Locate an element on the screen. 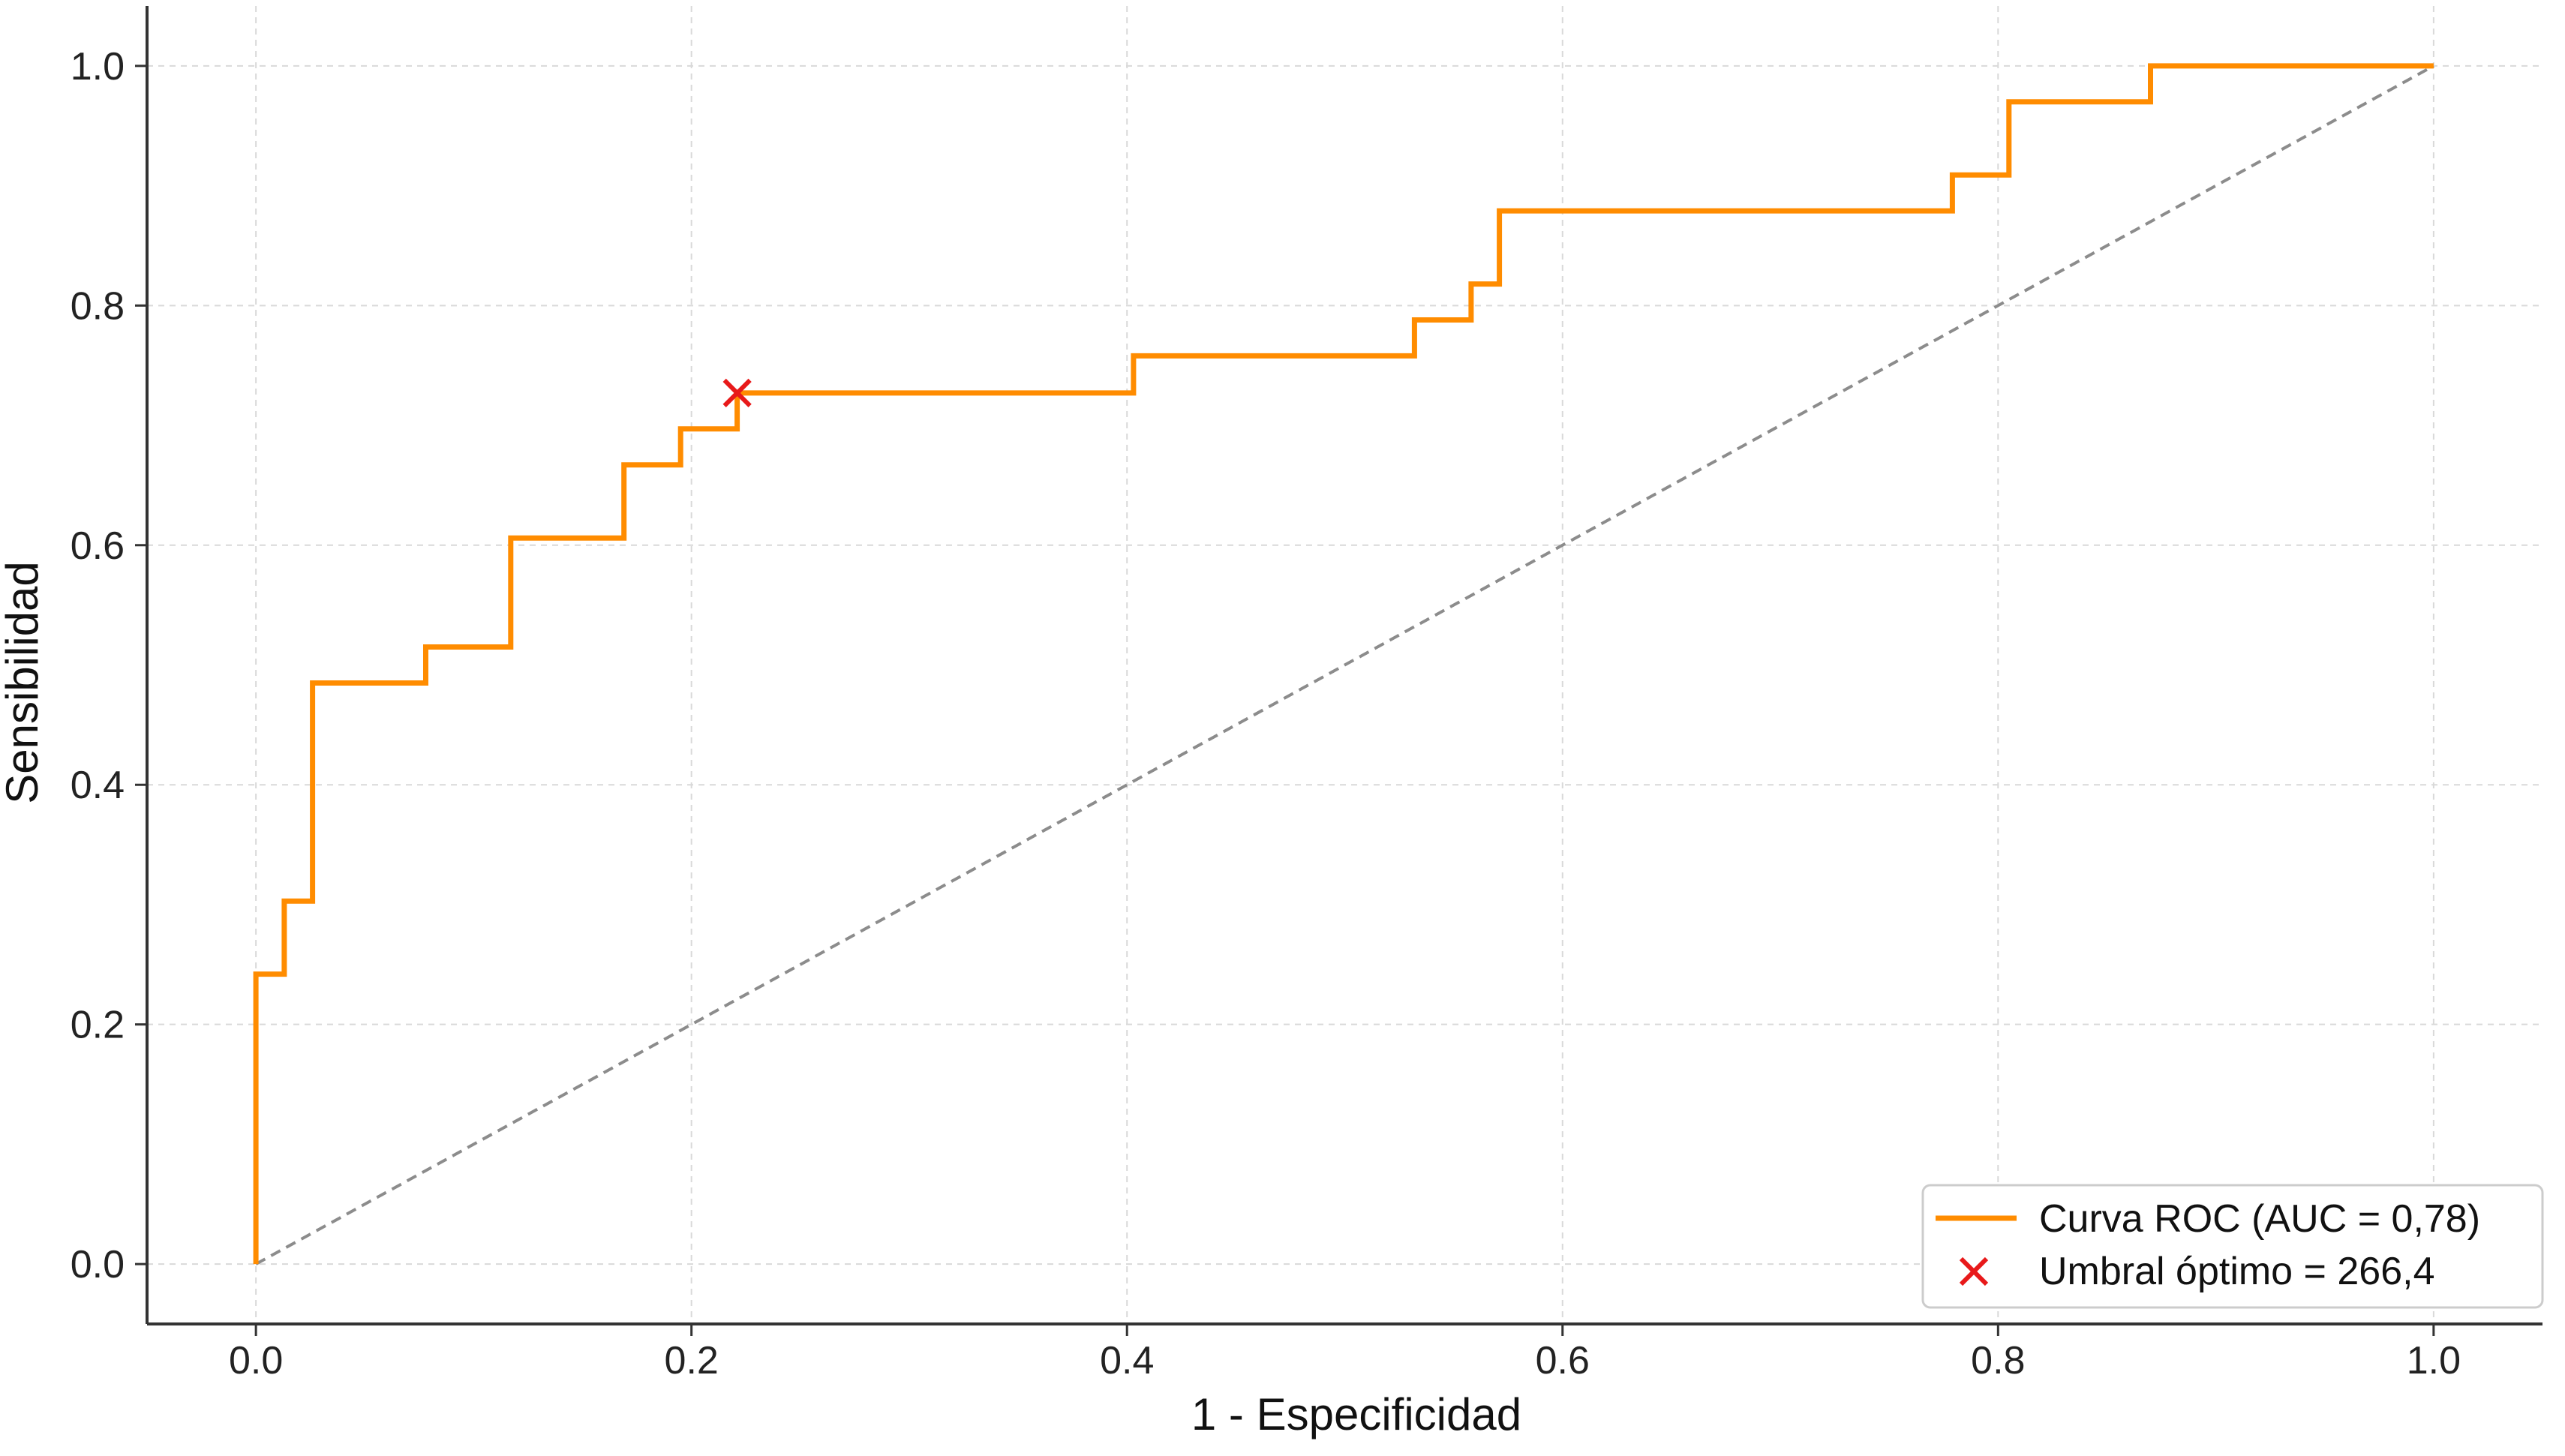 The height and width of the screenshot is (1456, 2565). x-tick-label: 0.2 is located at coordinates (692, 1360).